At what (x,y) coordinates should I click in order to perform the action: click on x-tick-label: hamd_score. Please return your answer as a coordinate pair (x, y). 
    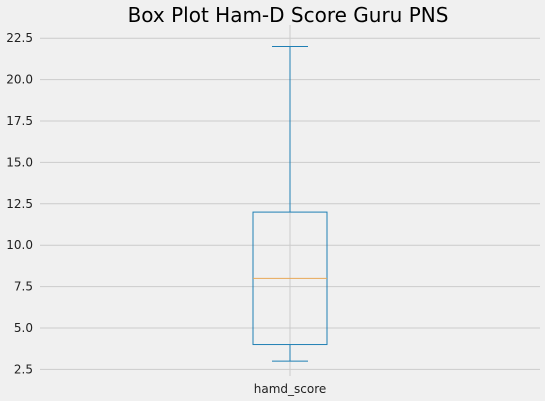
    Looking at the image, I should click on (290, 389).